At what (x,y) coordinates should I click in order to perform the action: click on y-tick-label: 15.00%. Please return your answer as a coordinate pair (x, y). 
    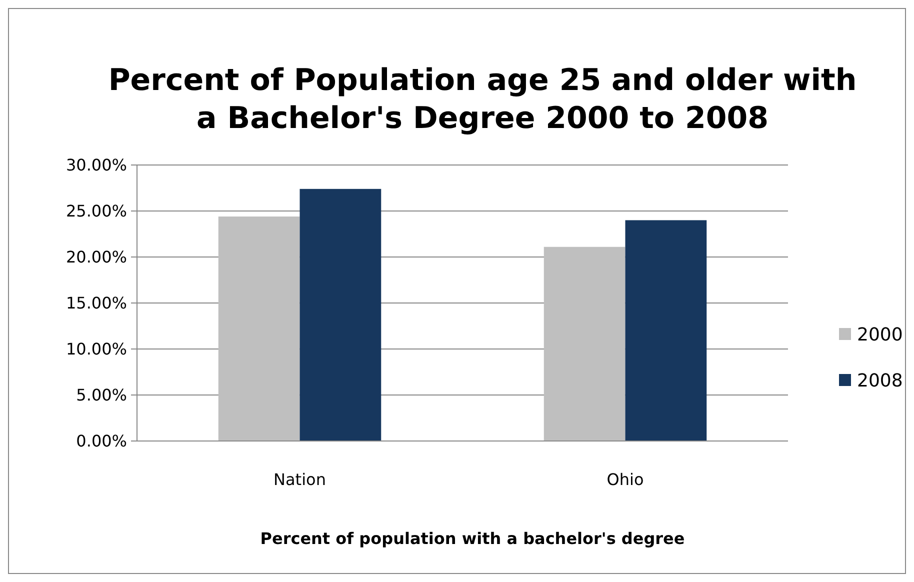
    Looking at the image, I should click on (96, 303).